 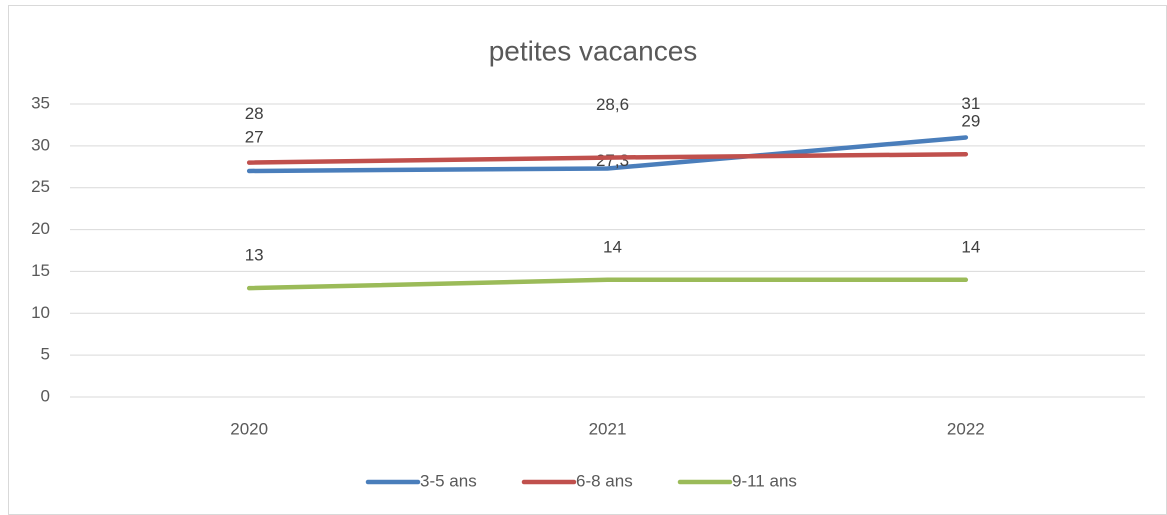 What do you see at coordinates (448, 480) in the screenshot?
I see `legend-label: 3-5 ans` at bounding box center [448, 480].